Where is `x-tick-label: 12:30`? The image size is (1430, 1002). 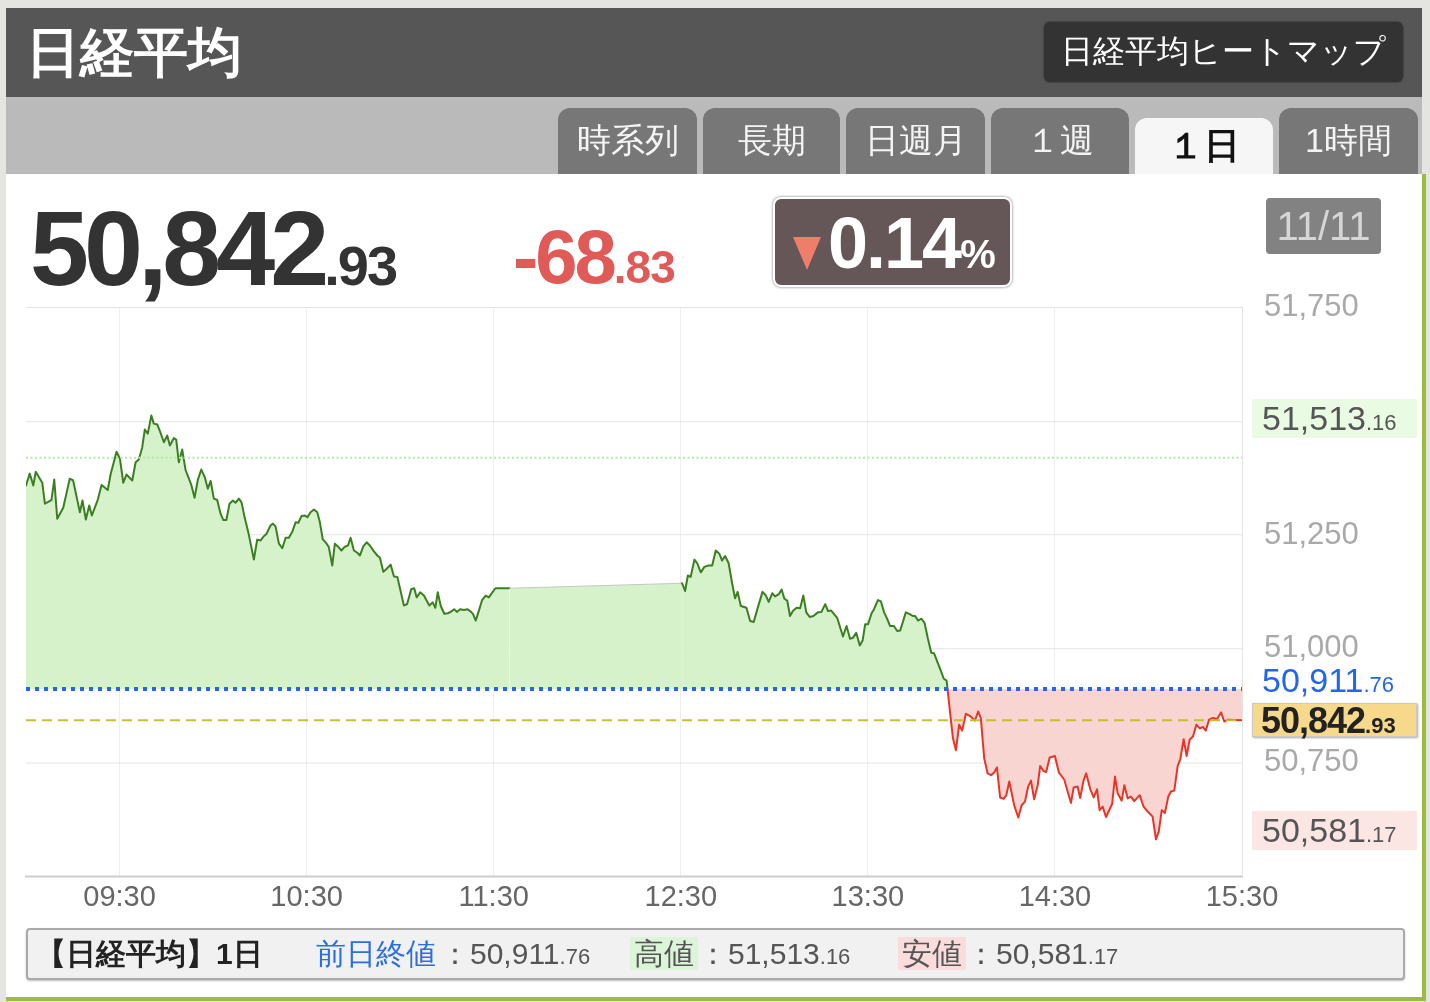
x-tick-label: 12:30 is located at coordinates (681, 895).